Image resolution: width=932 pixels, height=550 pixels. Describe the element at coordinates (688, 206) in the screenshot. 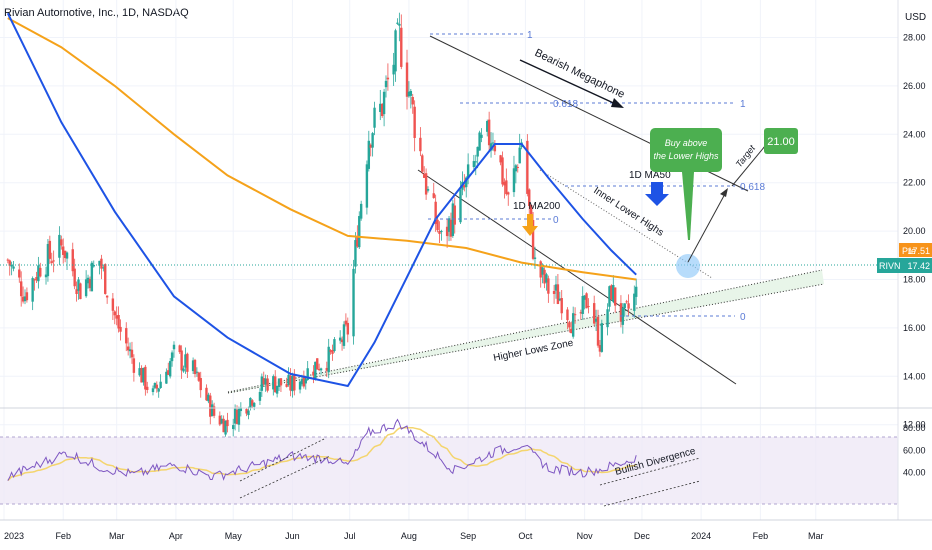

I see `buy-callout-pointer` at that location.